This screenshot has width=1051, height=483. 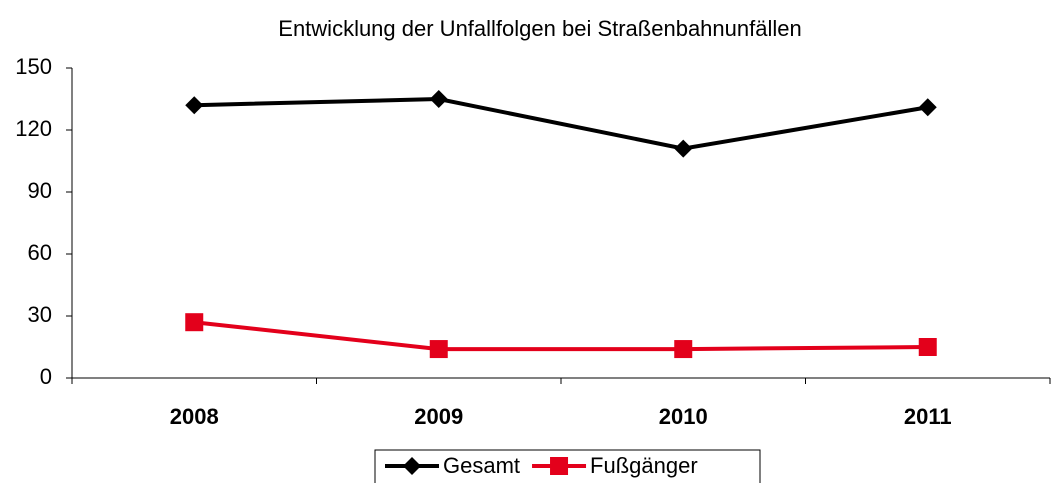 I want to click on x-tick-label: 2008, so click(x=194, y=416).